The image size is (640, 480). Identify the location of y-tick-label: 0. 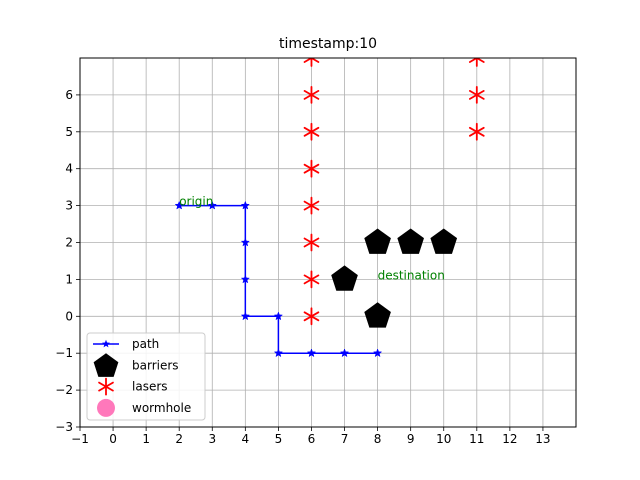
(69, 316).